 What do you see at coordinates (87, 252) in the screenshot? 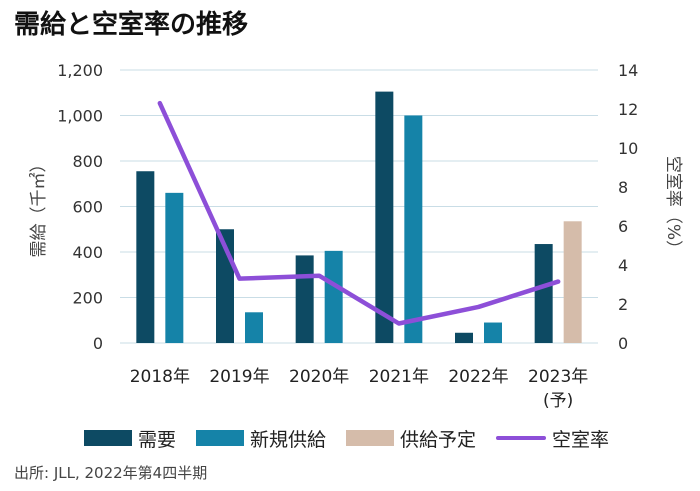
I see `y-tick-label: 400` at bounding box center [87, 252].